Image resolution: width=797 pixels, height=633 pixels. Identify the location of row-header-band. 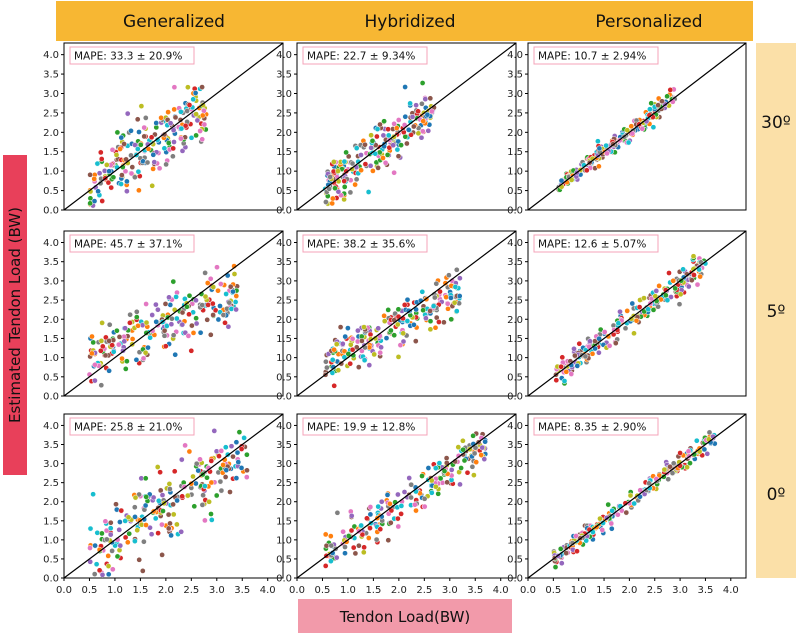
(776, 310).